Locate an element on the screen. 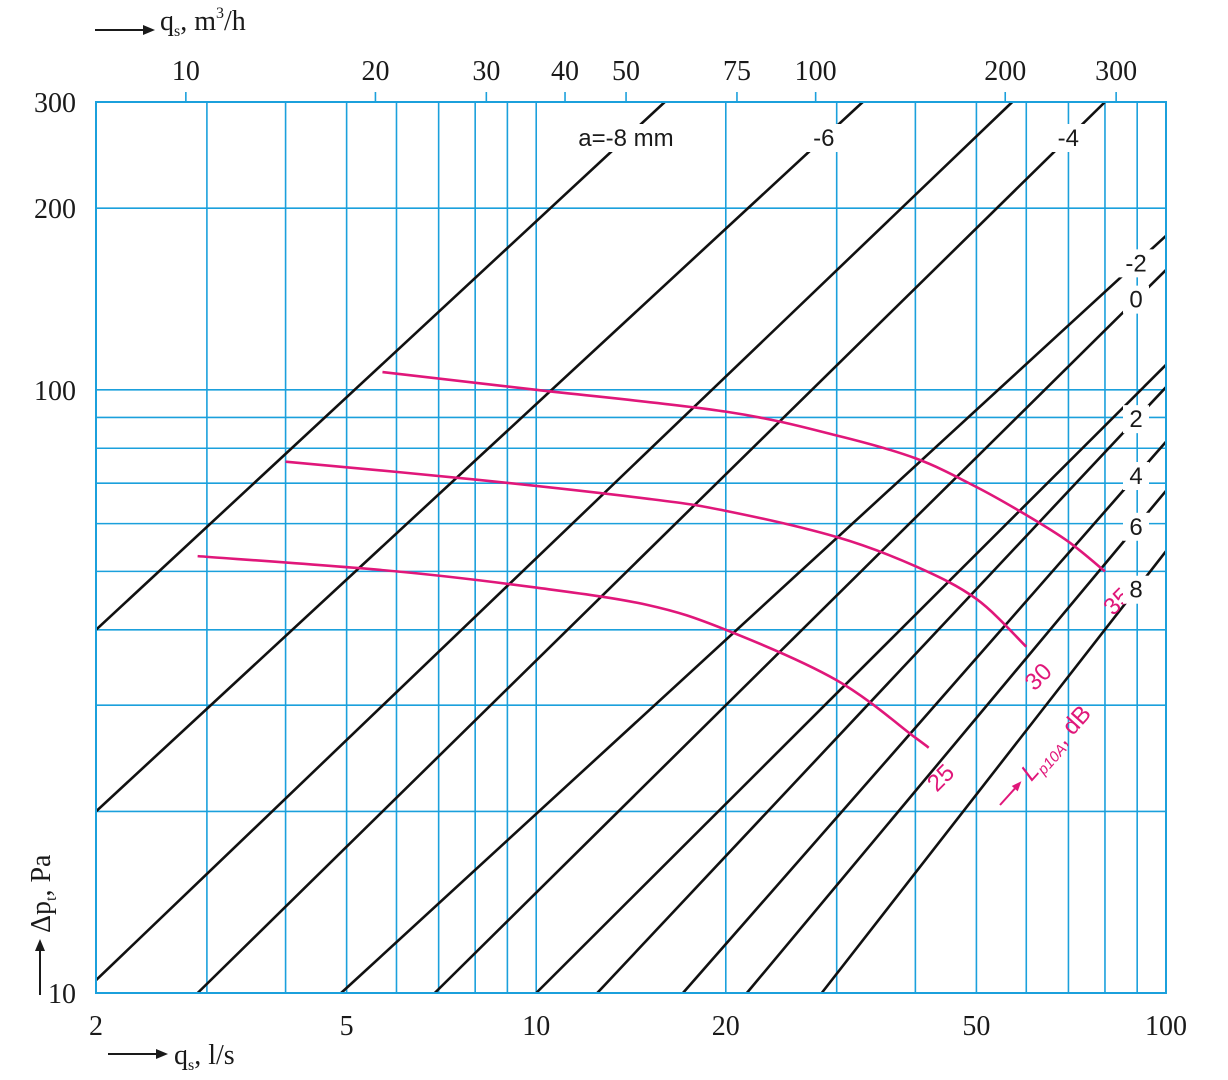 This screenshot has height=1080, width=1228. line-label: 6 is located at coordinates (1135, 527).